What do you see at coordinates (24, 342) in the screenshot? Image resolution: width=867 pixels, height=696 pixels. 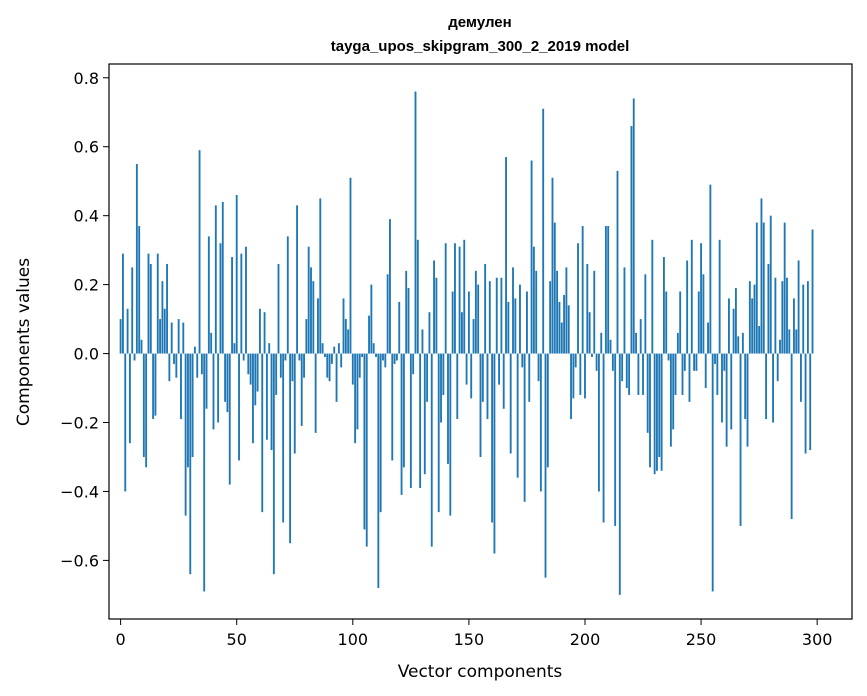 I see `y-axis-label: Components values` at bounding box center [24, 342].